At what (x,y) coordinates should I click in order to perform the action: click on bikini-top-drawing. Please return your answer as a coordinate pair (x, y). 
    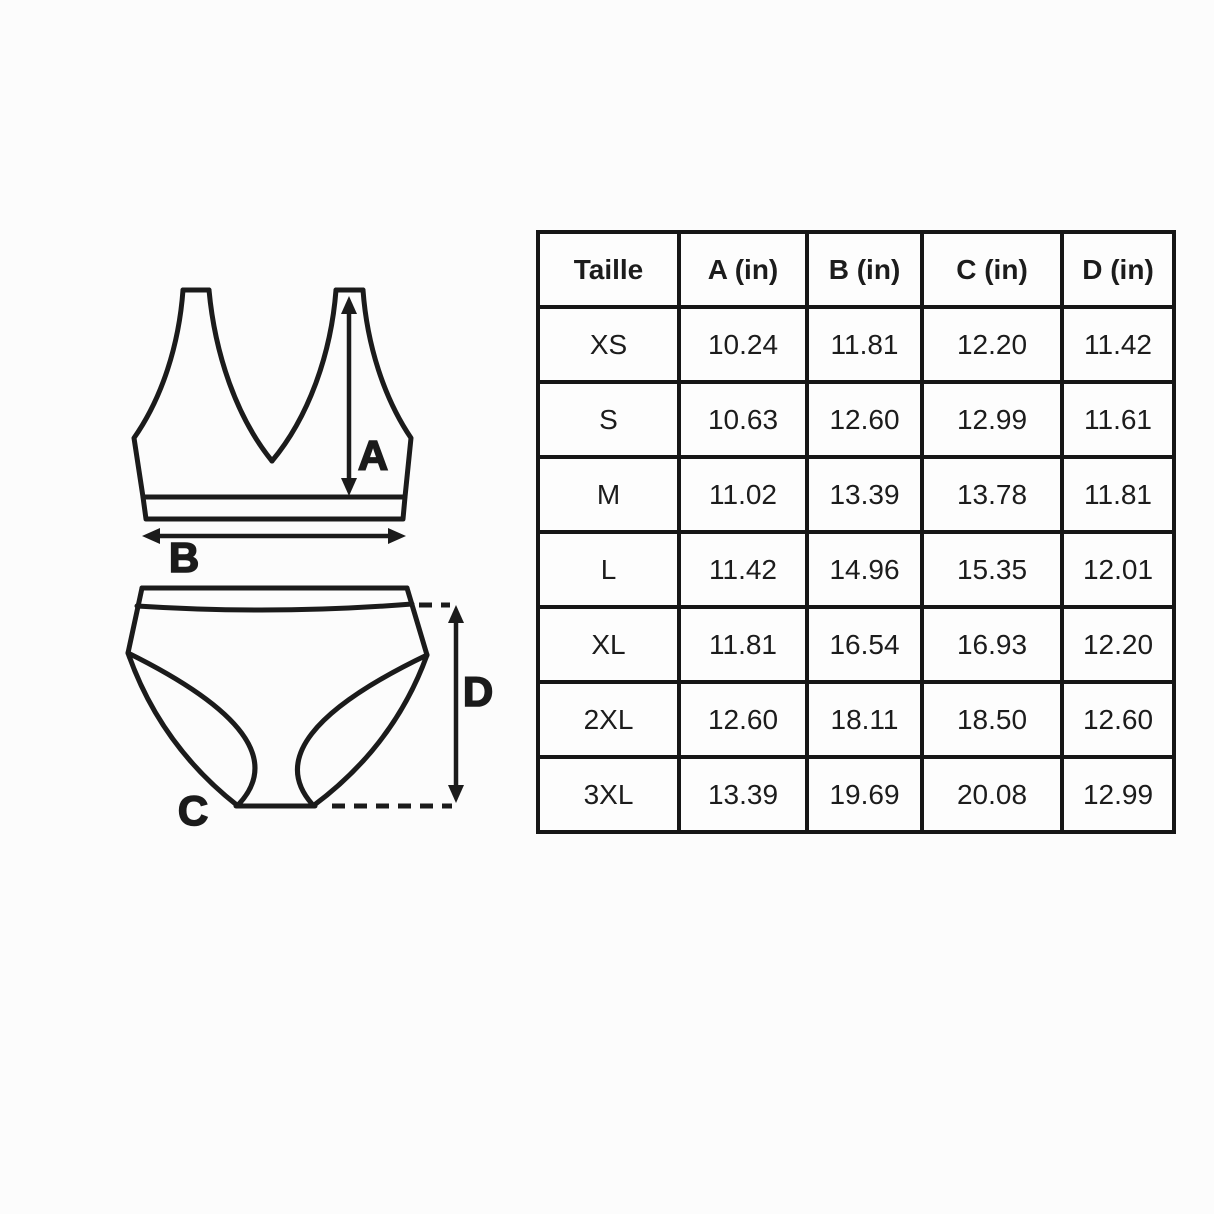
    Looking at the image, I should click on (272, 404).